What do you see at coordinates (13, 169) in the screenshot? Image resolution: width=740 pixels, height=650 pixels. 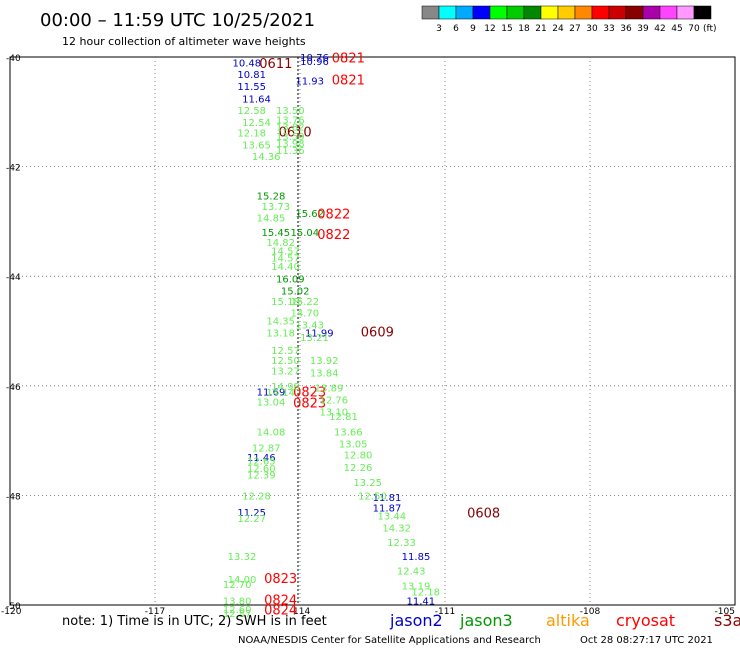 I see `y-tick-label: -42` at bounding box center [13, 169].